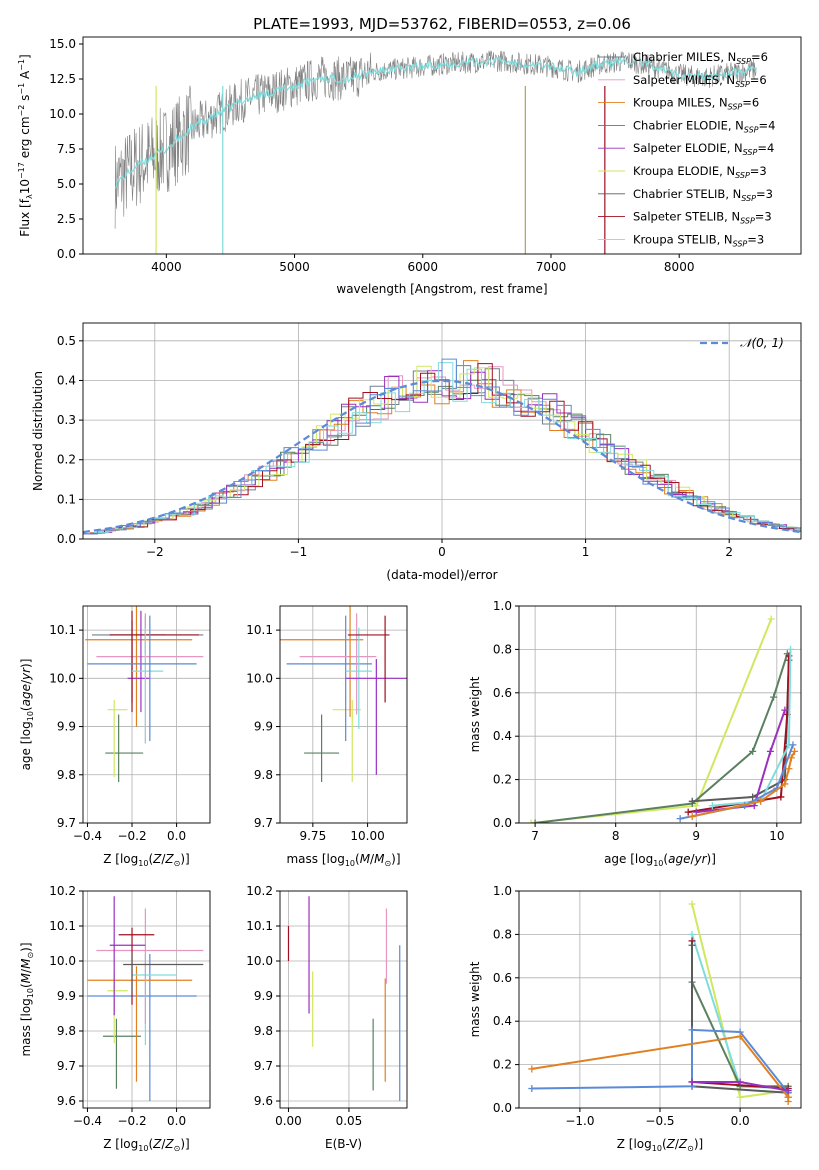  Describe the element at coordinates (66, 420) in the screenshot. I see `y-tick-label: 0.3` at that location.